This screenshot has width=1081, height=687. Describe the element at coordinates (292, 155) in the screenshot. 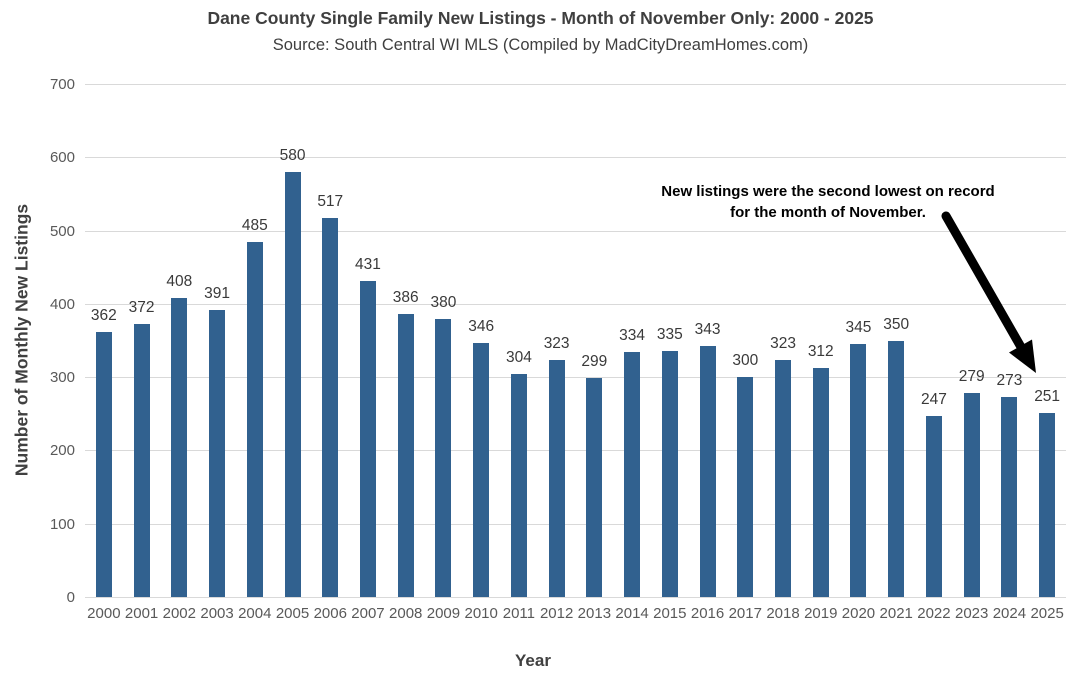

I see `data-label-2005: 580` at that location.